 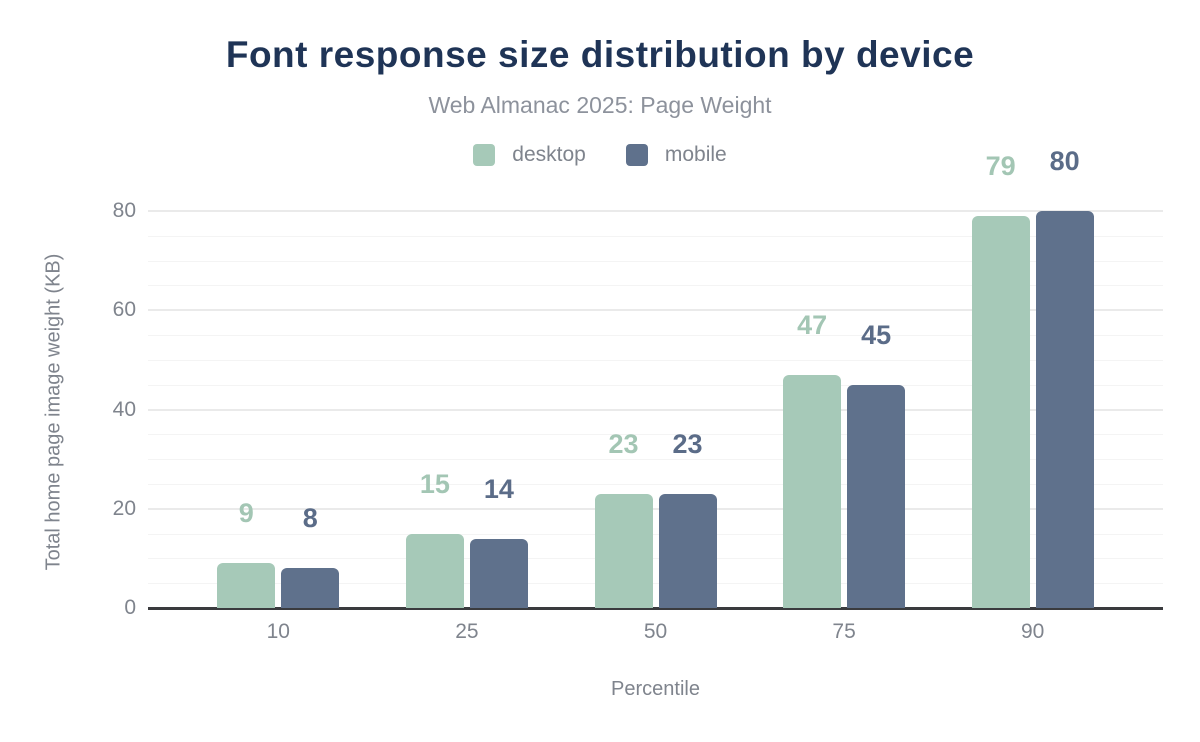 I want to click on y-tick-label: 0, so click(x=130, y=607).